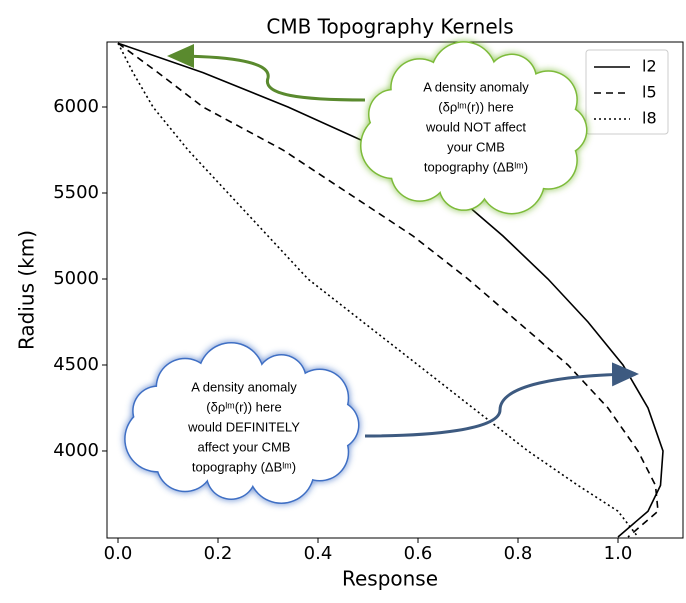  Describe the element at coordinates (389, 27) in the screenshot. I see `chart-title: CMB Topography Kernels` at that location.